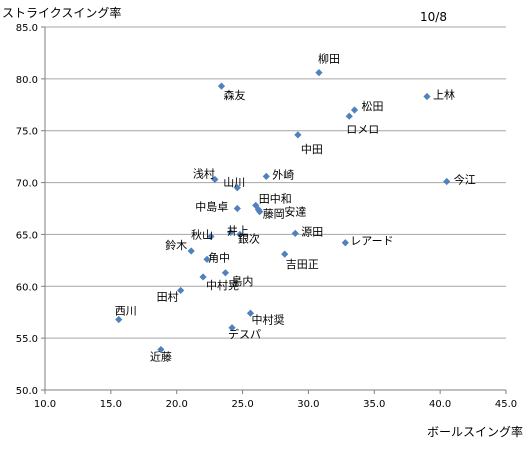  Describe the element at coordinates (27, 80) in the screenshot. I see `y-tick-label: 80.0` at that location.